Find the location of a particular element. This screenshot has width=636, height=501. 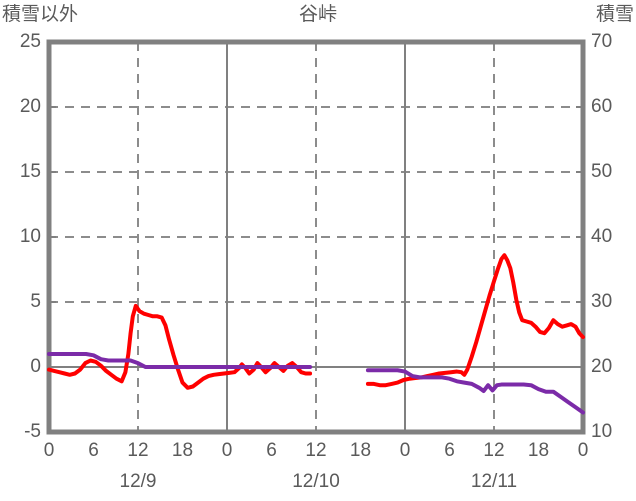

x-axis-date-label: 12/11 is located at coordinates (494, 481).